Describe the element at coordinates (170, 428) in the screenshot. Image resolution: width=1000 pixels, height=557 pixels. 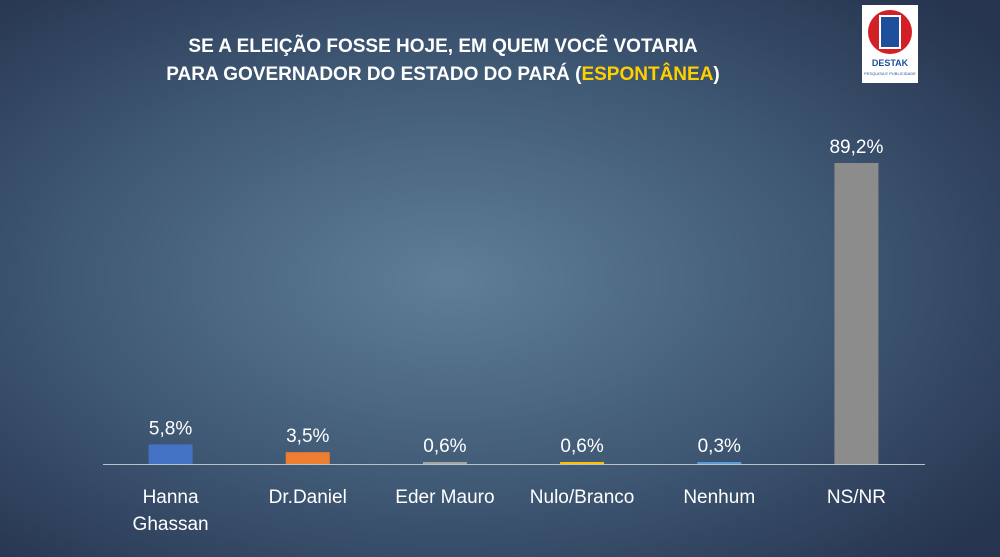
I see `value-label: 5,8%` at that location.